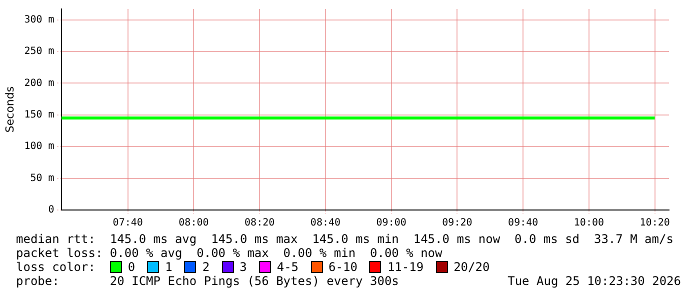  I want to click on x-tick-label: 10:20, so click(655, 223).